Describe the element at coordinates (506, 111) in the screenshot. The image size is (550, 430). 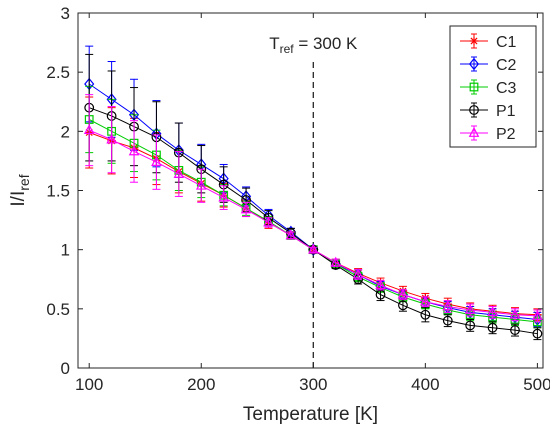
I see `legend-label: P1` at that location.